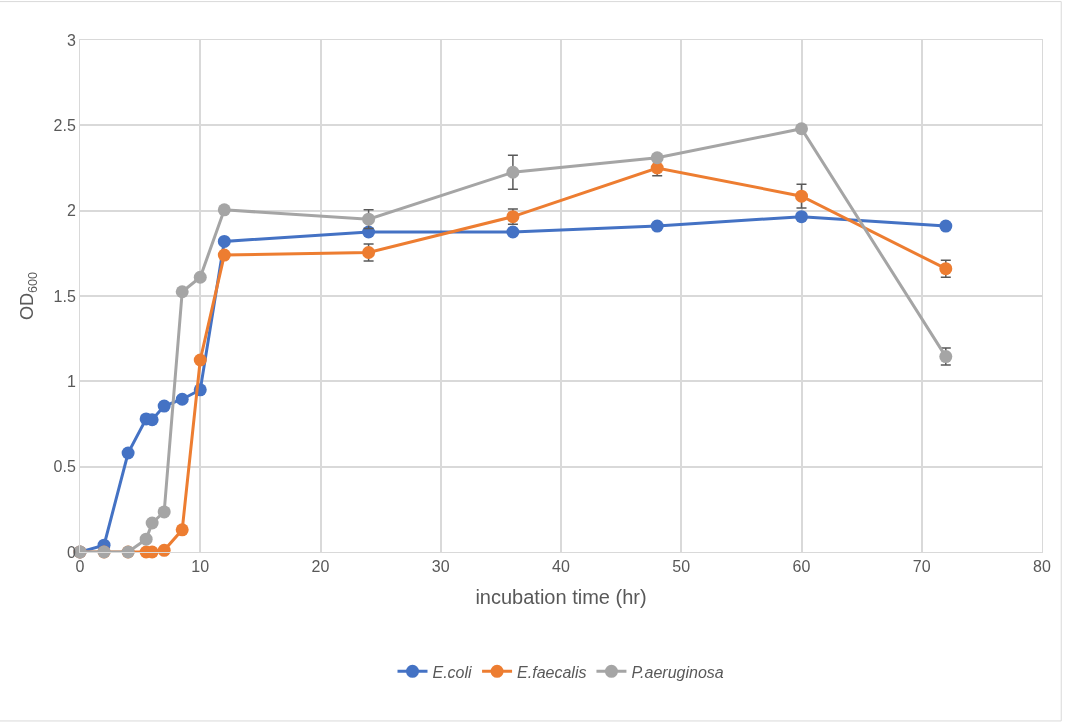  What do you see at coordinates (1042, 567) in the screenshot?
I see `x-tick-label: 80` at bounding box center [1042, 567].